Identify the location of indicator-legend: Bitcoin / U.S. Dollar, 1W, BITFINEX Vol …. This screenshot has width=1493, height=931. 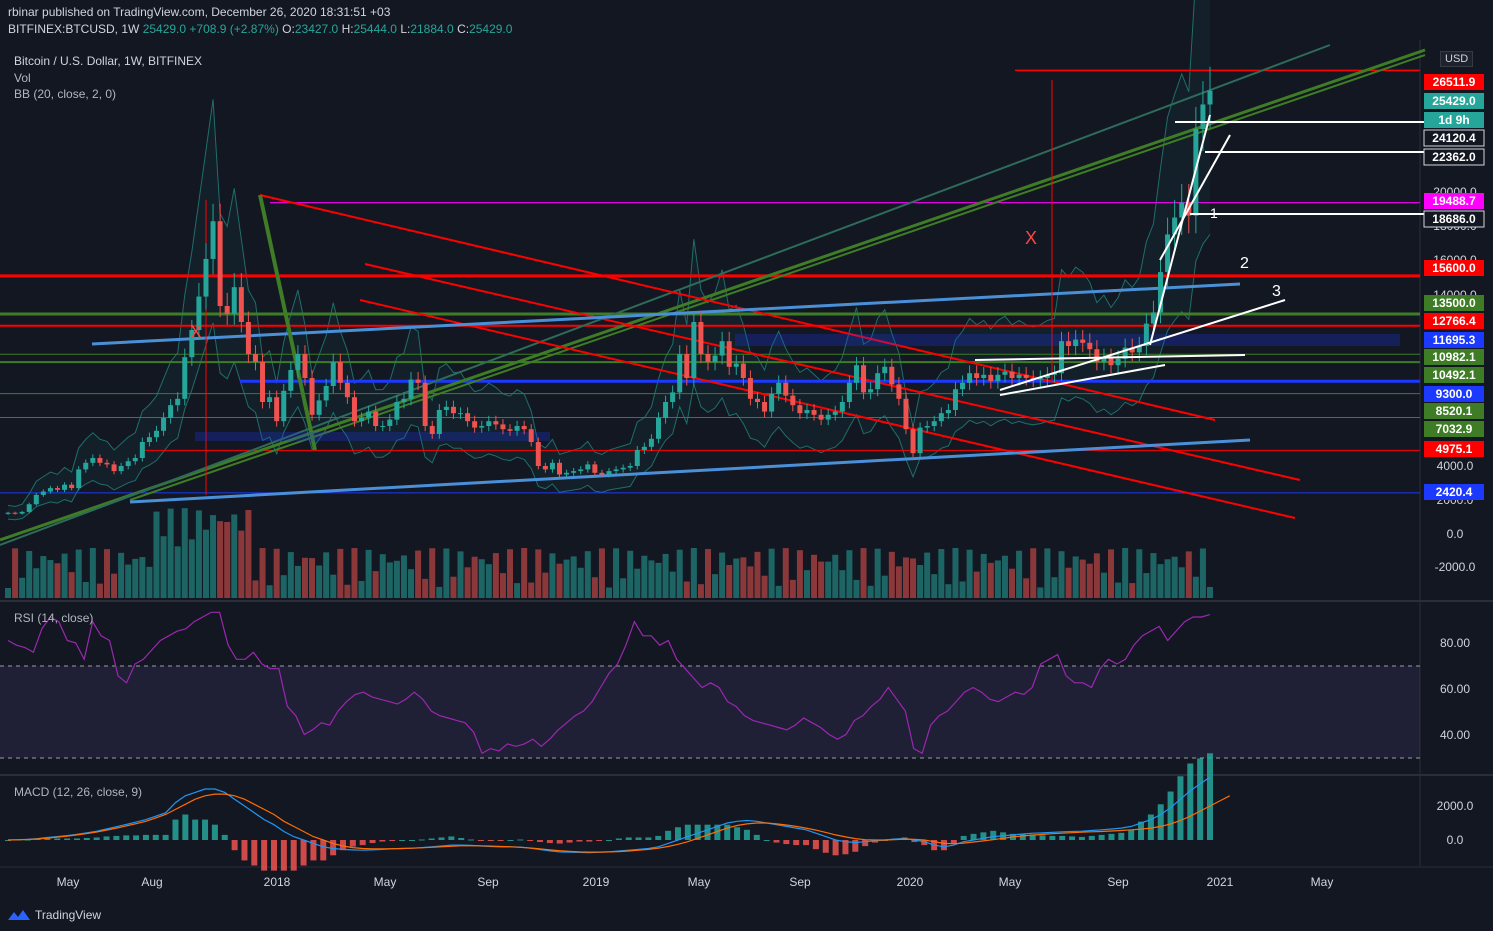
(108, 78).